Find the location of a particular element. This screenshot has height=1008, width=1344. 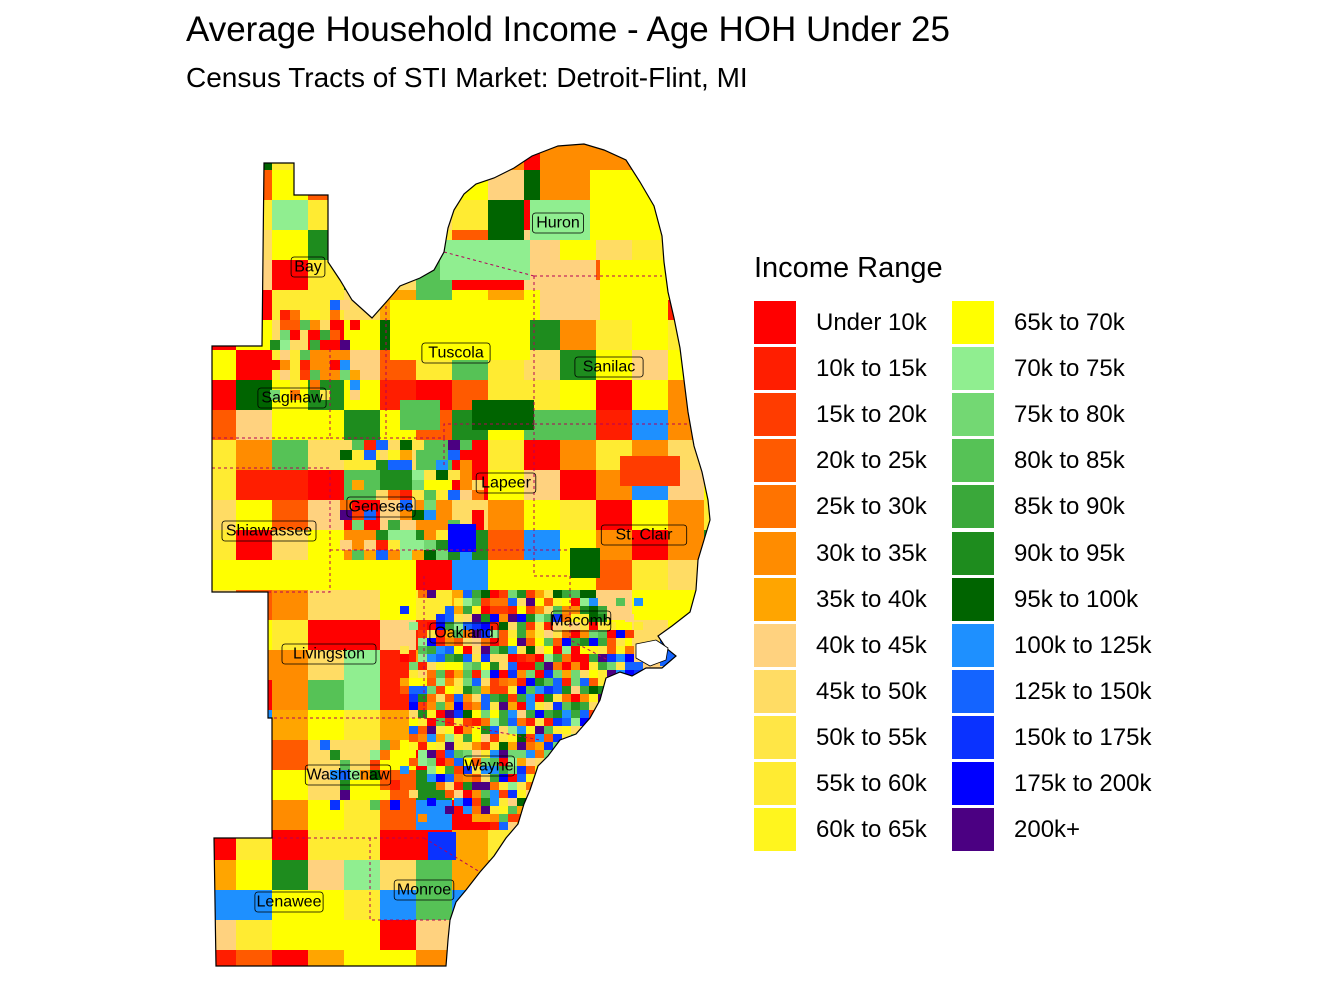

legend-label: 85k to 90k is located at coordinates (1069, 507).